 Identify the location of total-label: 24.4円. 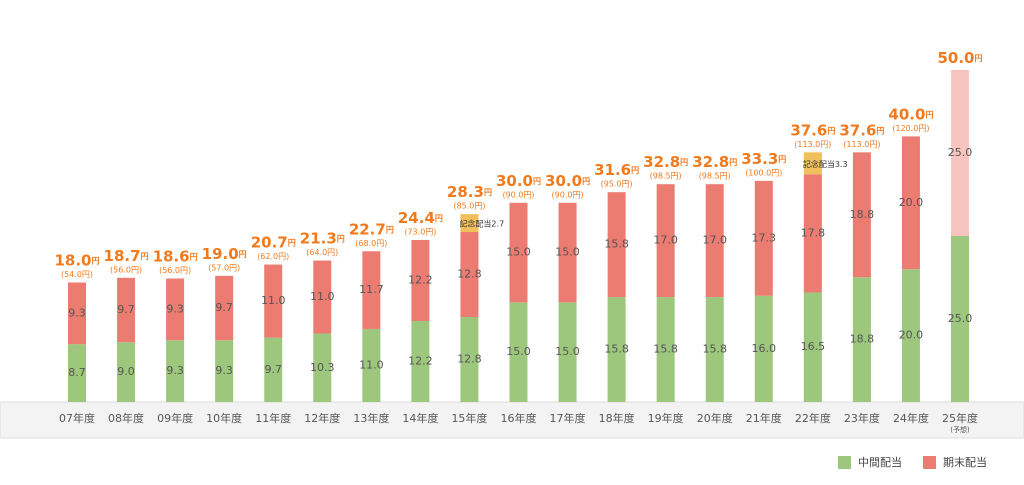
(420, 217).